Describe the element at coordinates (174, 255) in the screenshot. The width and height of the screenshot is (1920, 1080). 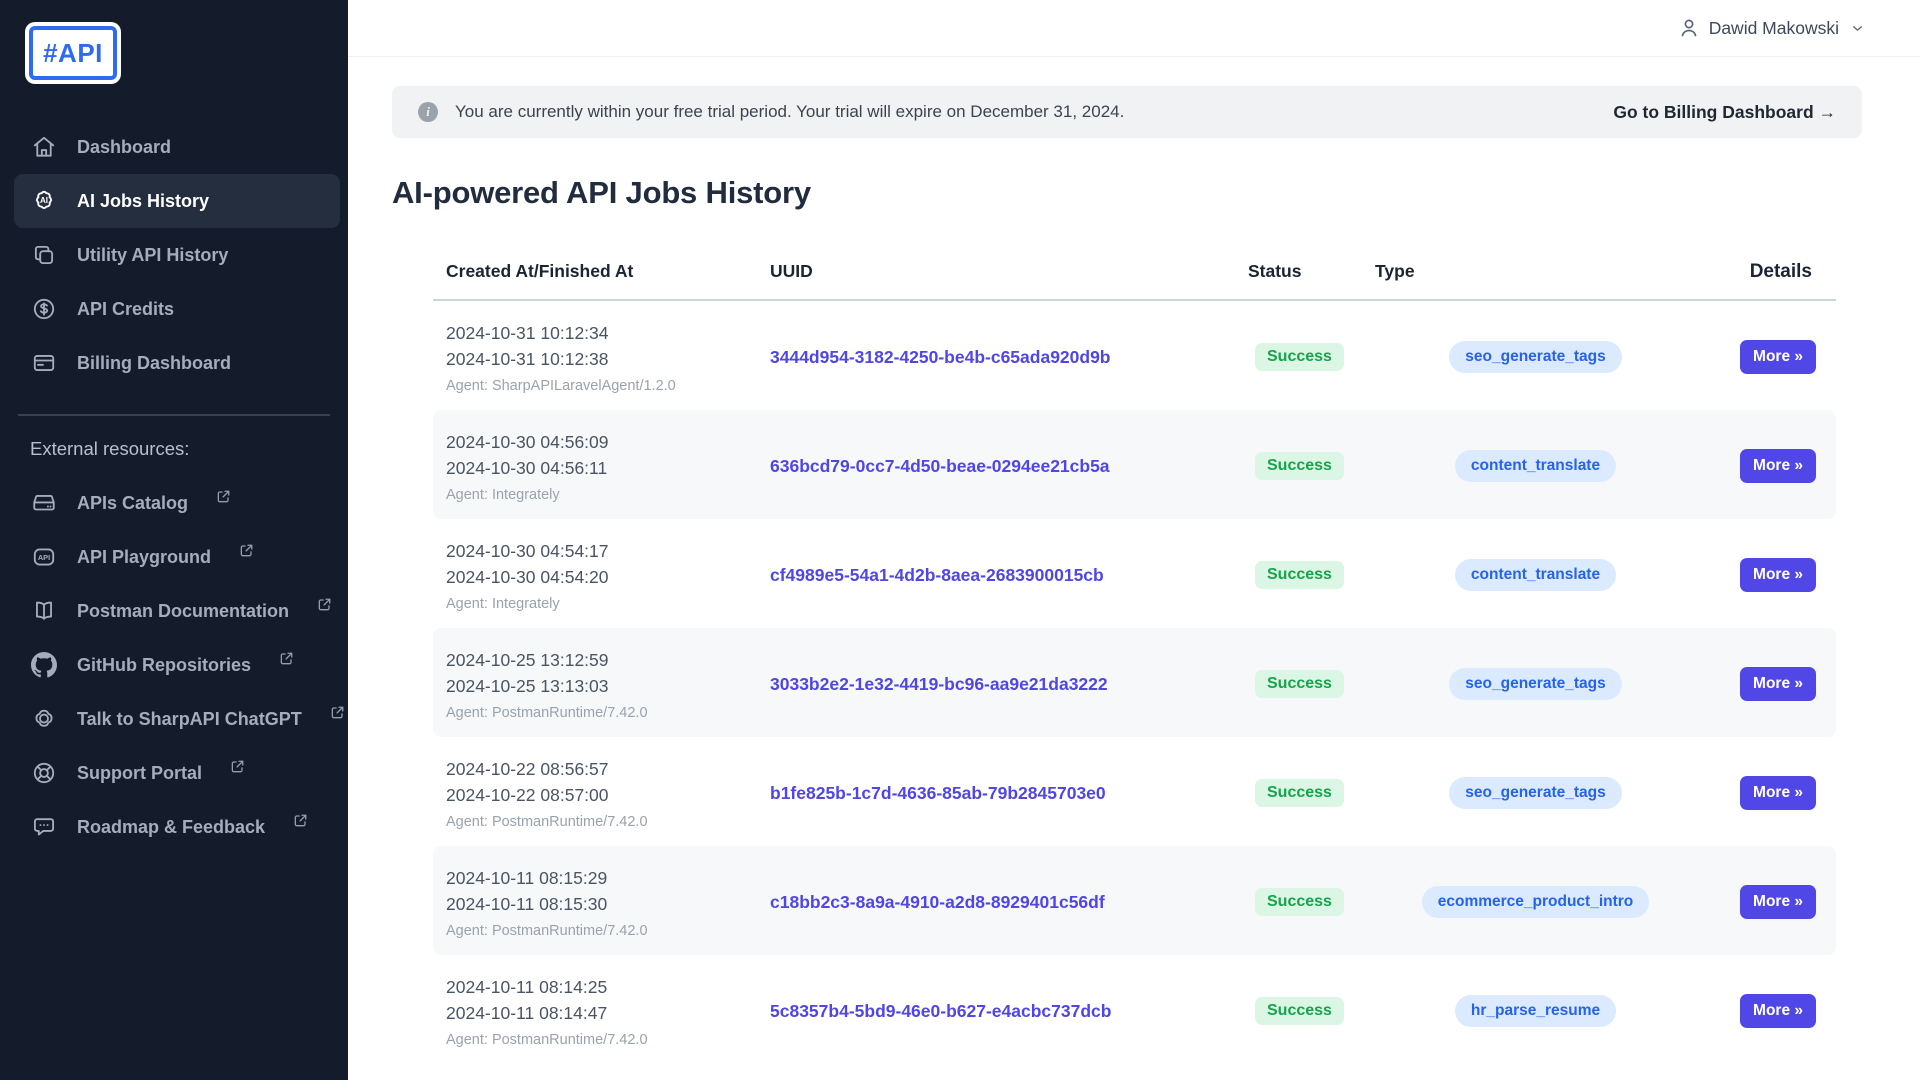
I see `sidebar-item-utility-api-history: Utility API History` at that location.